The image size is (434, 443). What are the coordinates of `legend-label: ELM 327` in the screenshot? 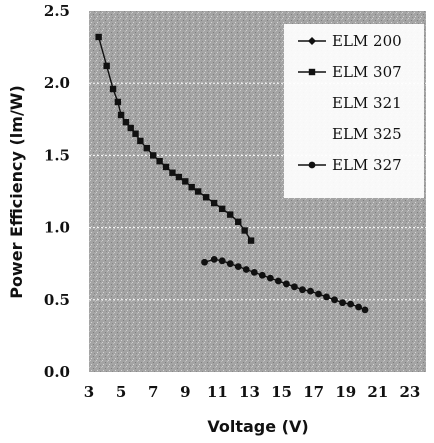 It's located at (367, 165).